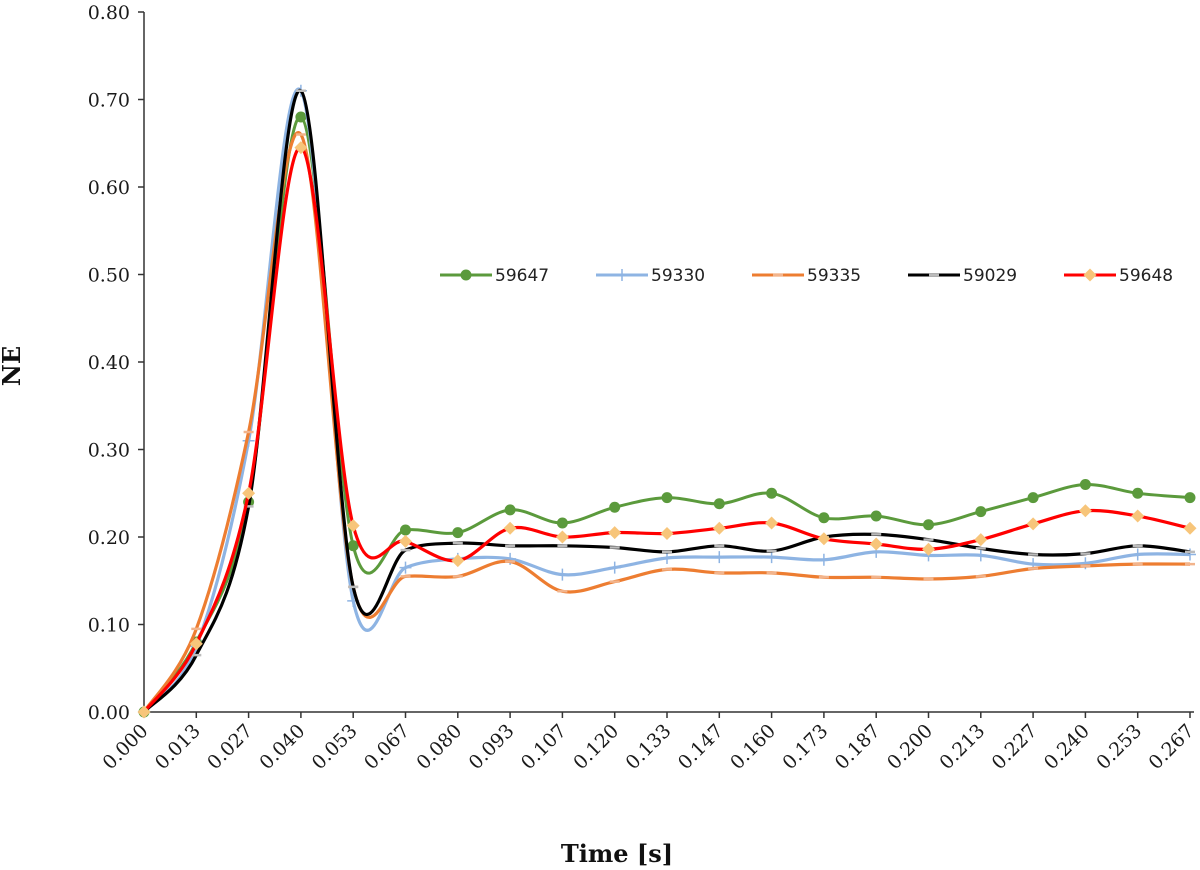 The width and height of the screenshot is (1200, 870). Describe the element at coordinates (701, 747) in the screenshot. I see `x-tick-label: 0.147` at that location.